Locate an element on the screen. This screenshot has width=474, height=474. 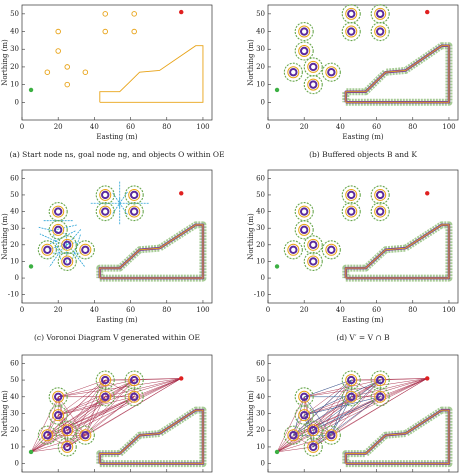
x-tick-label: 80 is located at coordinates (166, 127).